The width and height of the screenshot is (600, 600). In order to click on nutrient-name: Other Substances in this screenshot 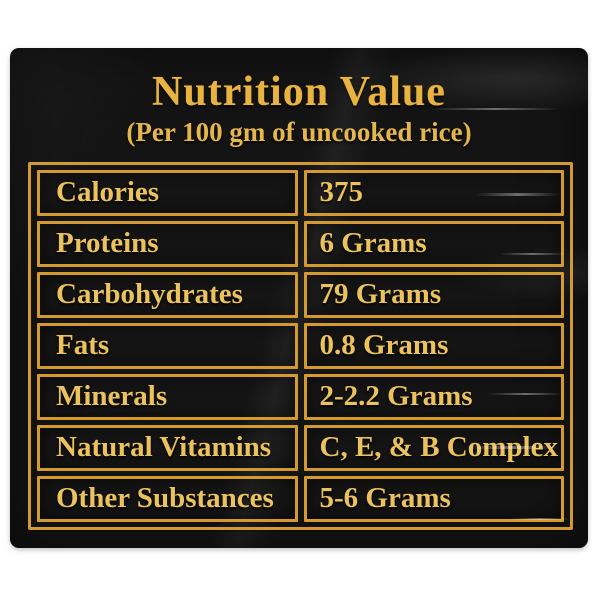, I will do `click(167, 499)`.